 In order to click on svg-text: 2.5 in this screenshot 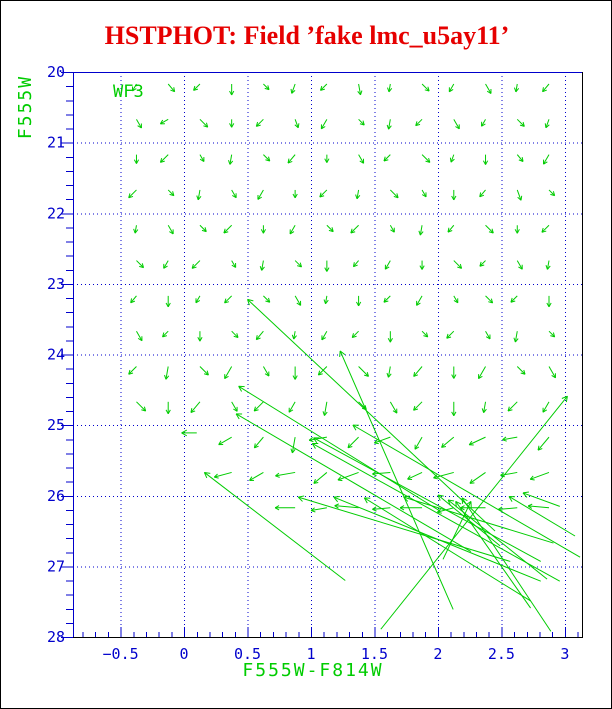, I will do `click(501, 654)`.